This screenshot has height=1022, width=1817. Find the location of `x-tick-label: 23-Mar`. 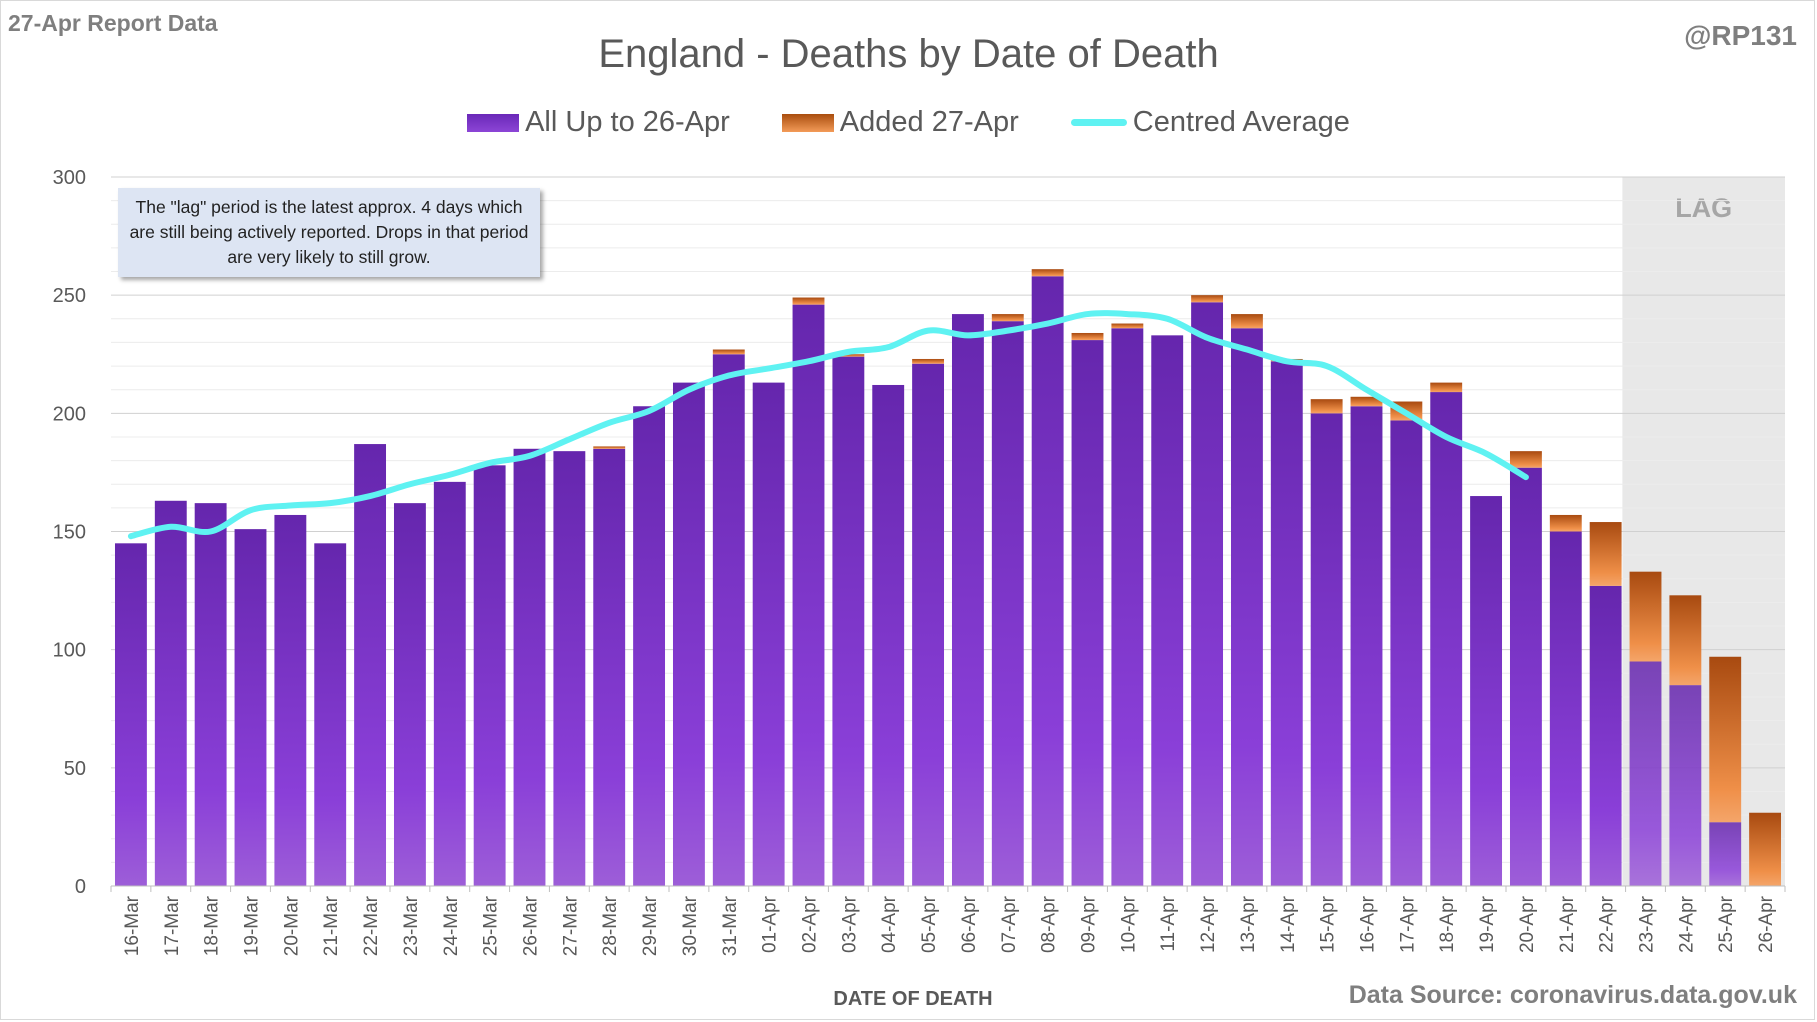

x-tick-label: 23-Mar is located at coordinates (411, 925).